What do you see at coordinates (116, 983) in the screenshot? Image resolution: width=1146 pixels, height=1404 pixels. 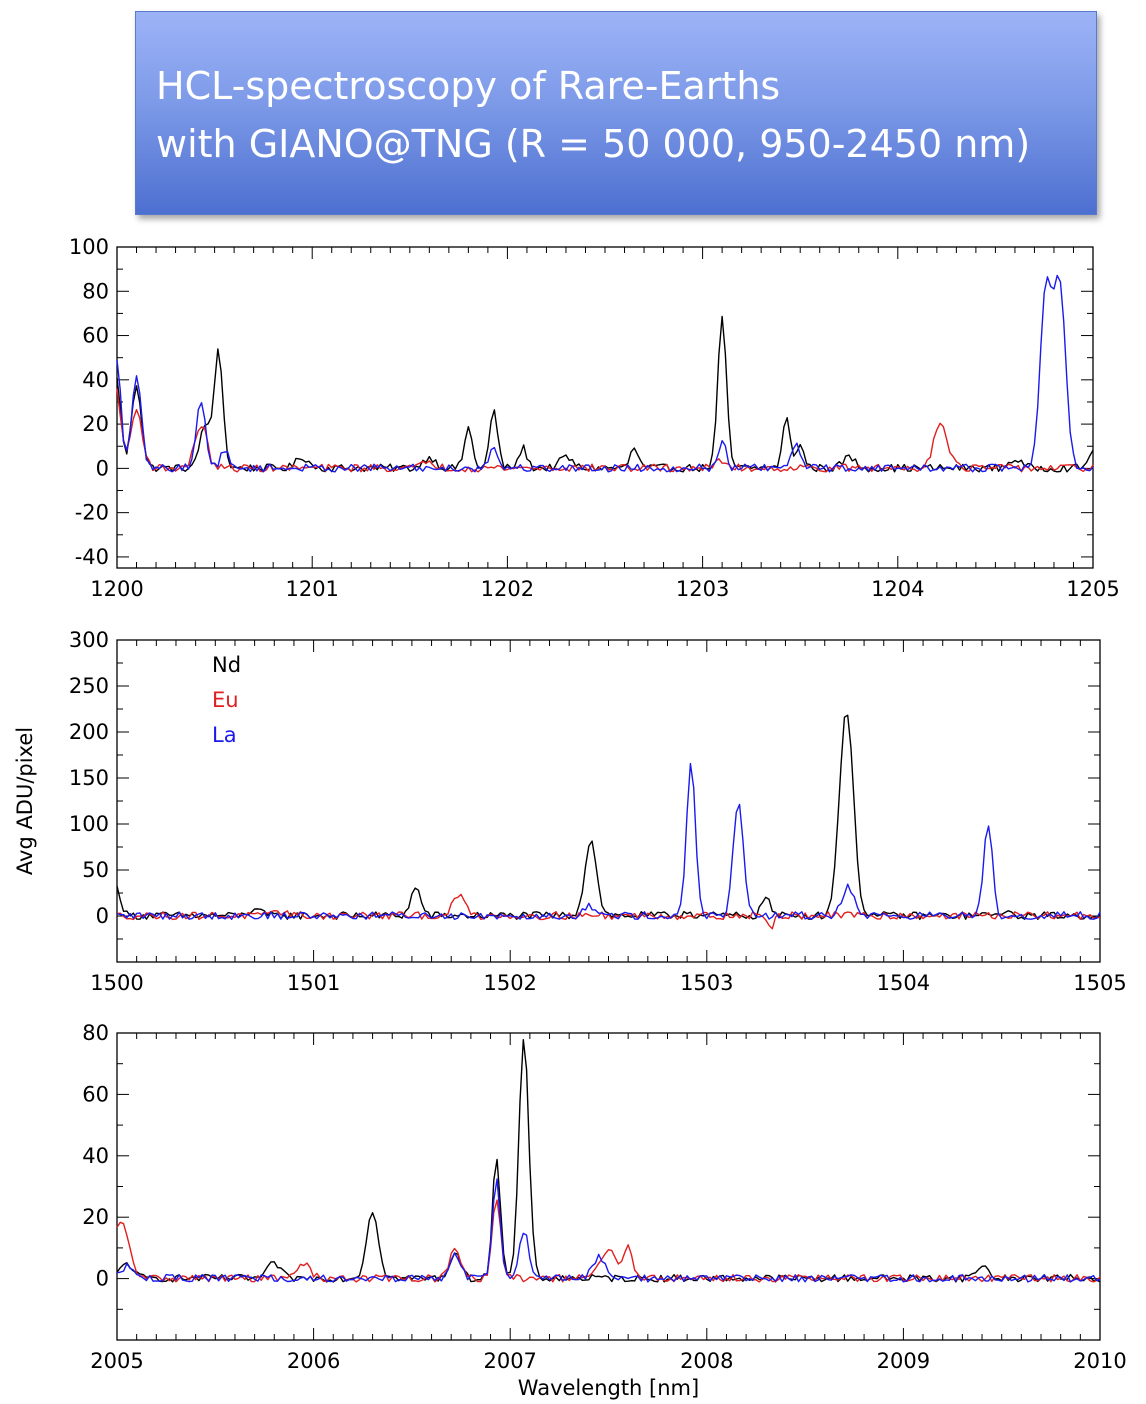 I see `x-tick-label: 1500` at bounding box center [116, 983].